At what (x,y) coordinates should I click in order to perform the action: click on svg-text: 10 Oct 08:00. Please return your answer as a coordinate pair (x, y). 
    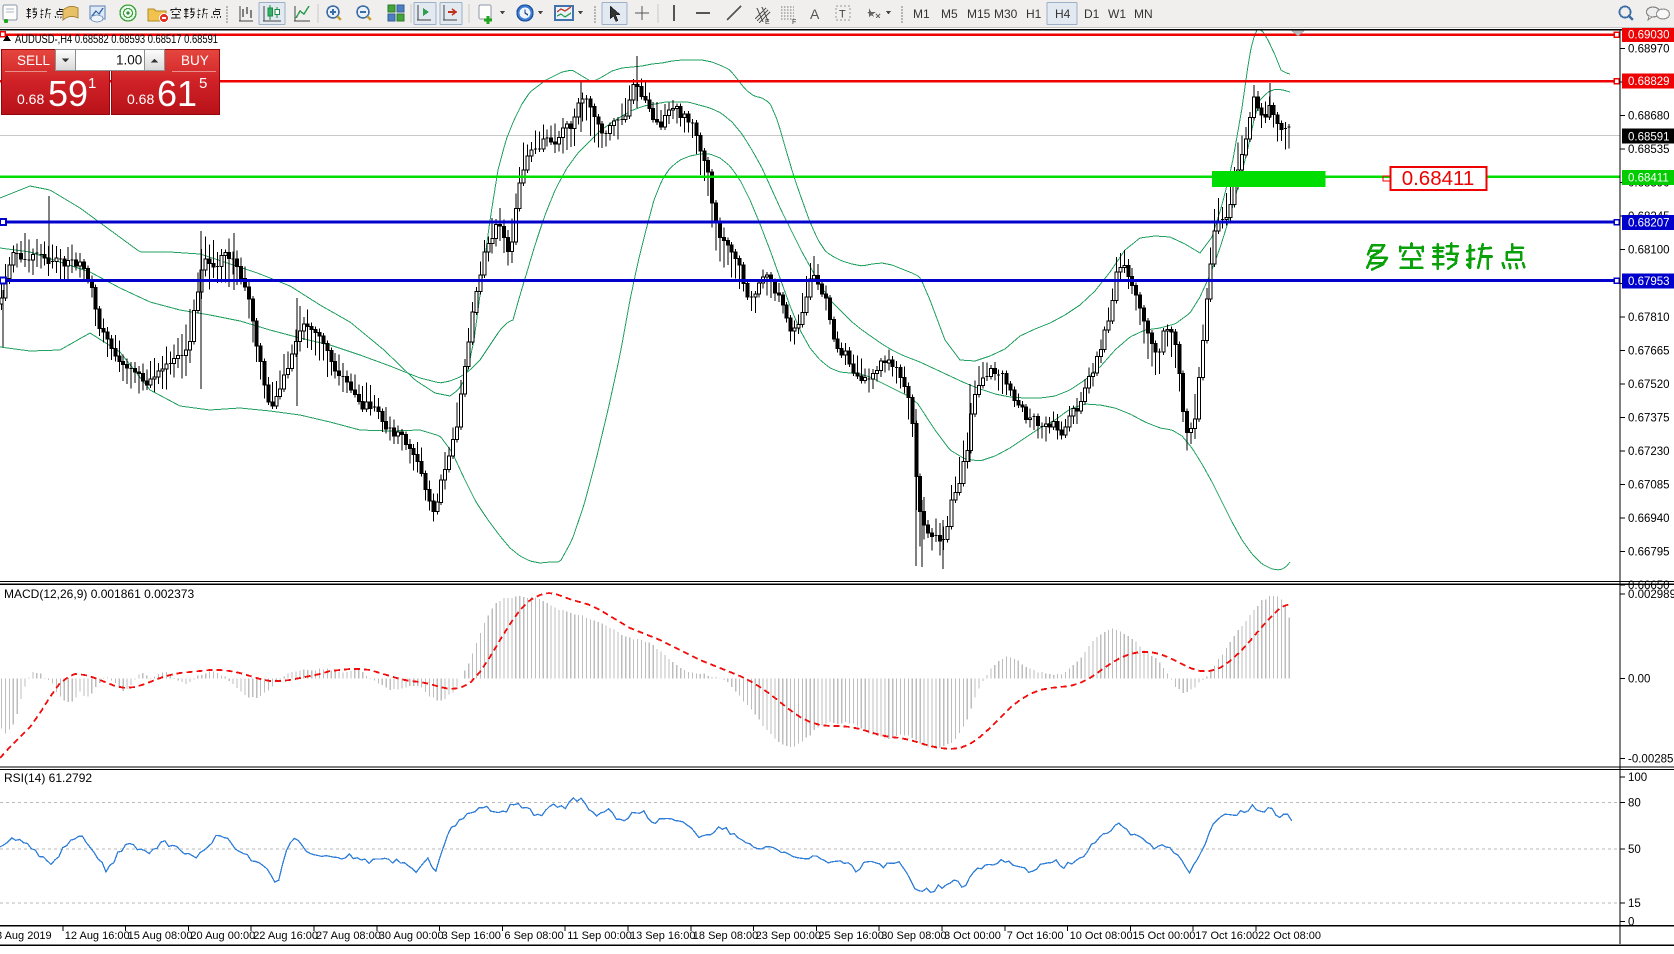
    Looking at the image, I should click on (1101, 936).